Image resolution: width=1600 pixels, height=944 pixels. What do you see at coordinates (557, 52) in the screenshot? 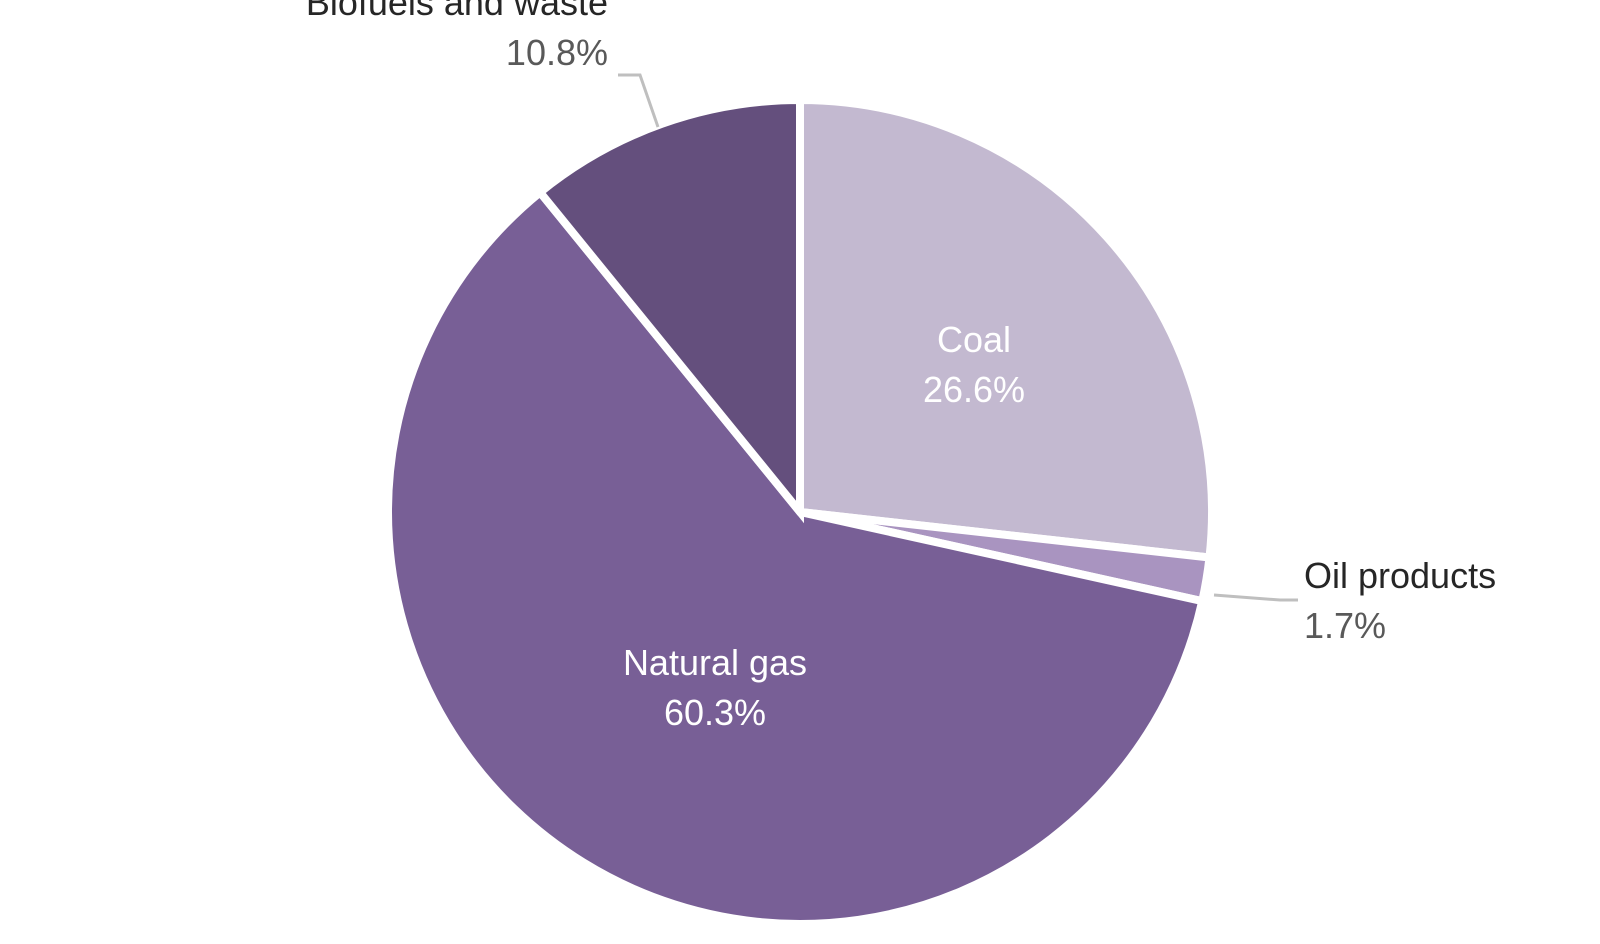
I see `slice-value-biofuels-and-waste: 10.8%` at bounding box center [557, 52].